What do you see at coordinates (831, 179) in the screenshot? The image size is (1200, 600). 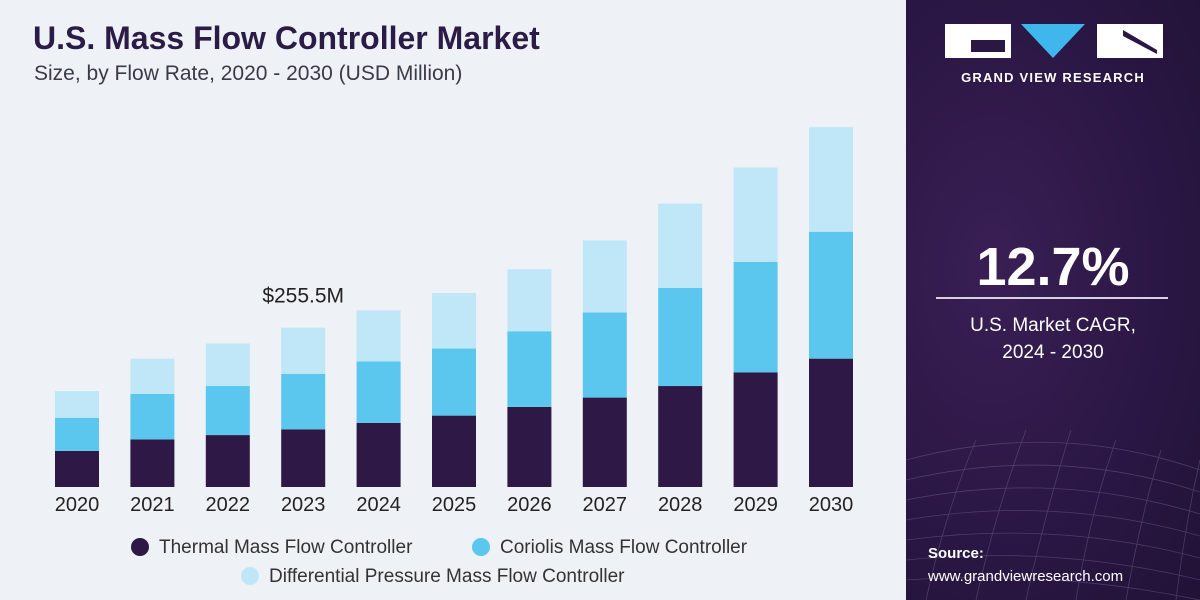 I see `bar-differential-2030` at bounding box center [831, 179].